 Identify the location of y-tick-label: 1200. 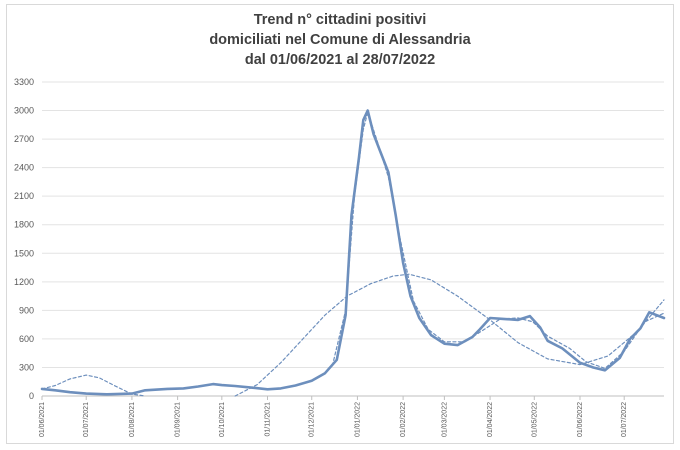
(24, 282).